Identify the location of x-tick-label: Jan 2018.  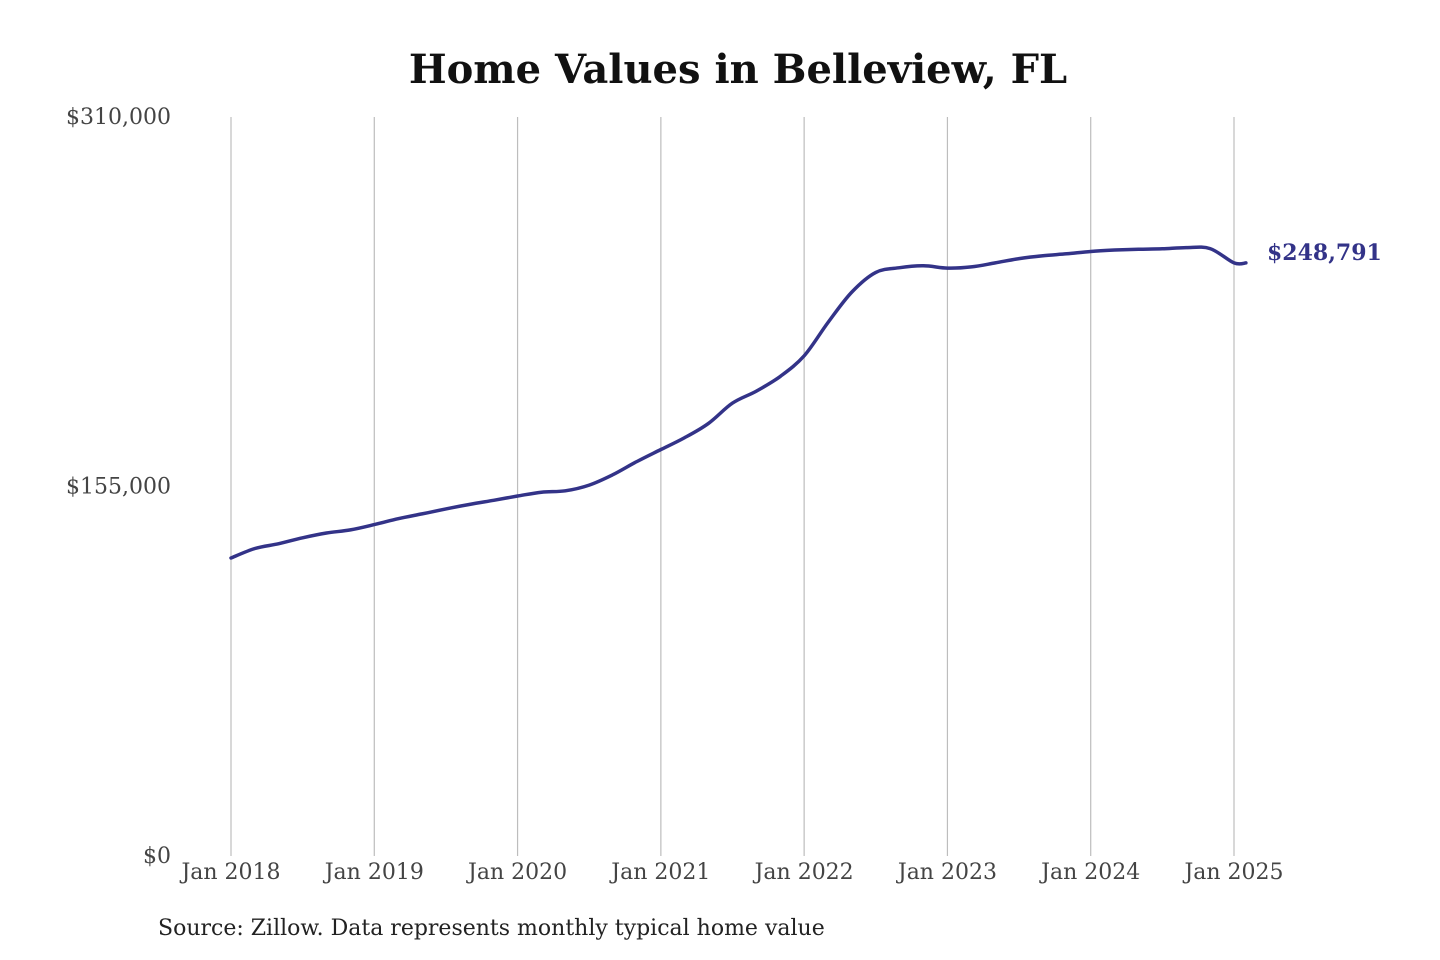
(229, 872).